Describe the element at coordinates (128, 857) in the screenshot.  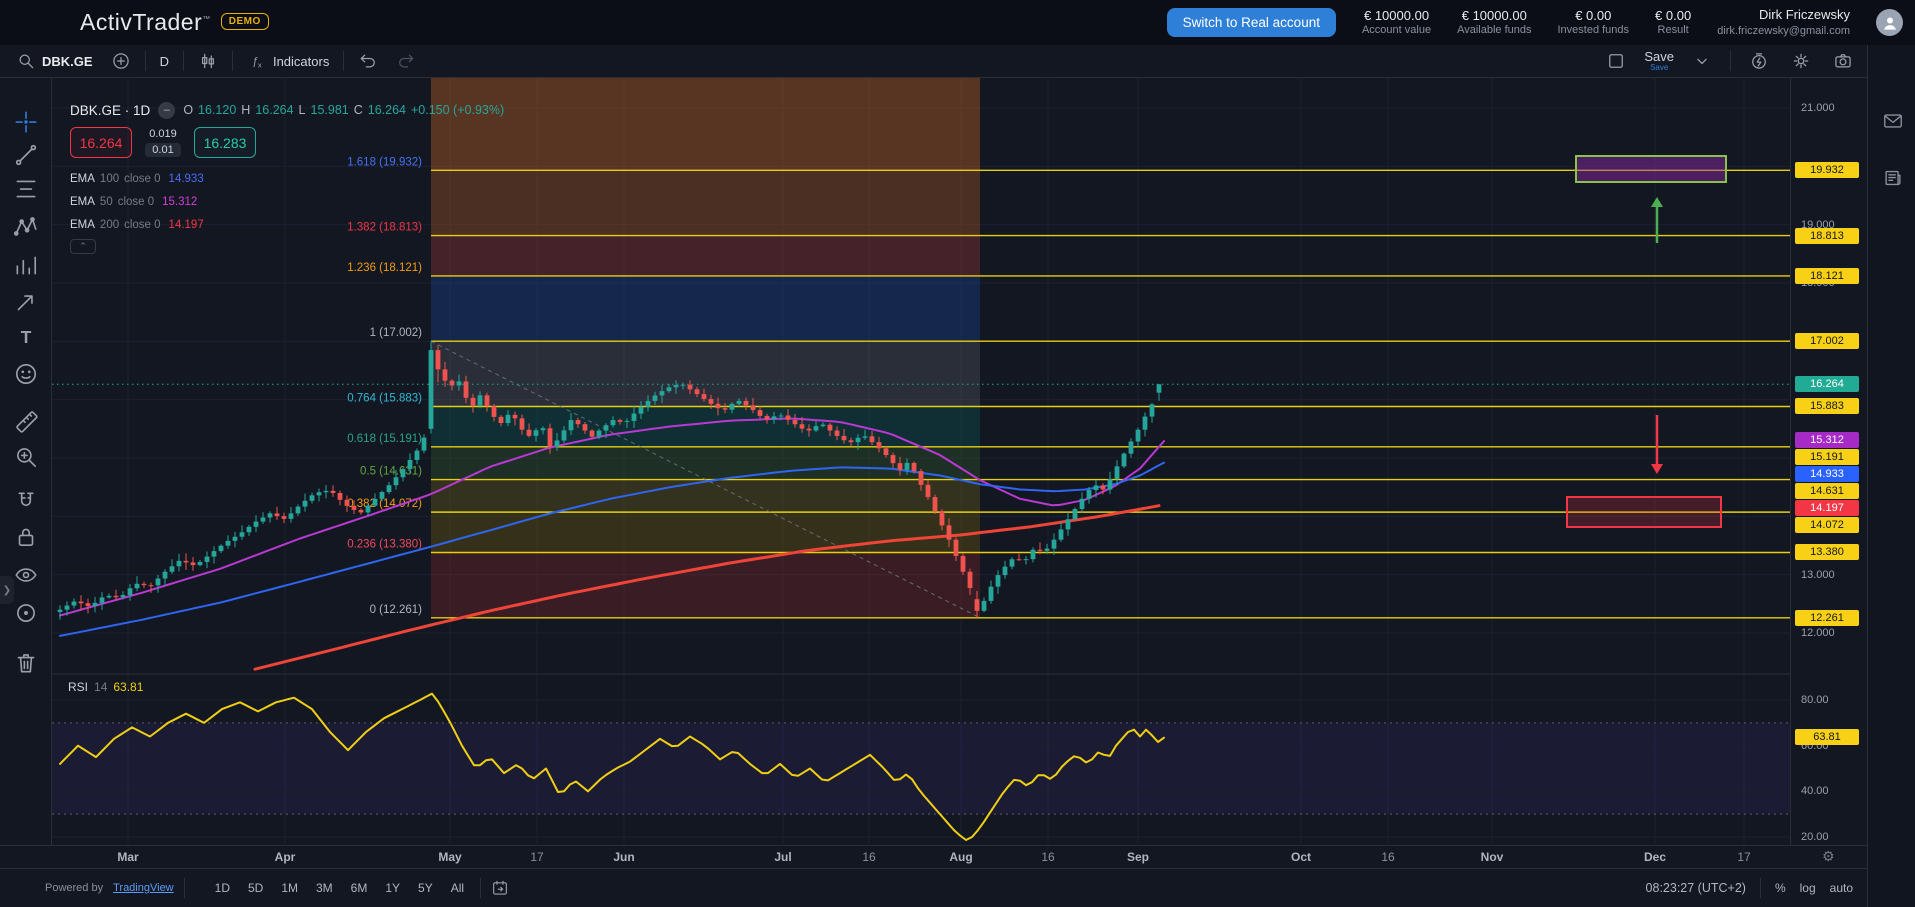
I see `time-axis-label: Mar` at that location.